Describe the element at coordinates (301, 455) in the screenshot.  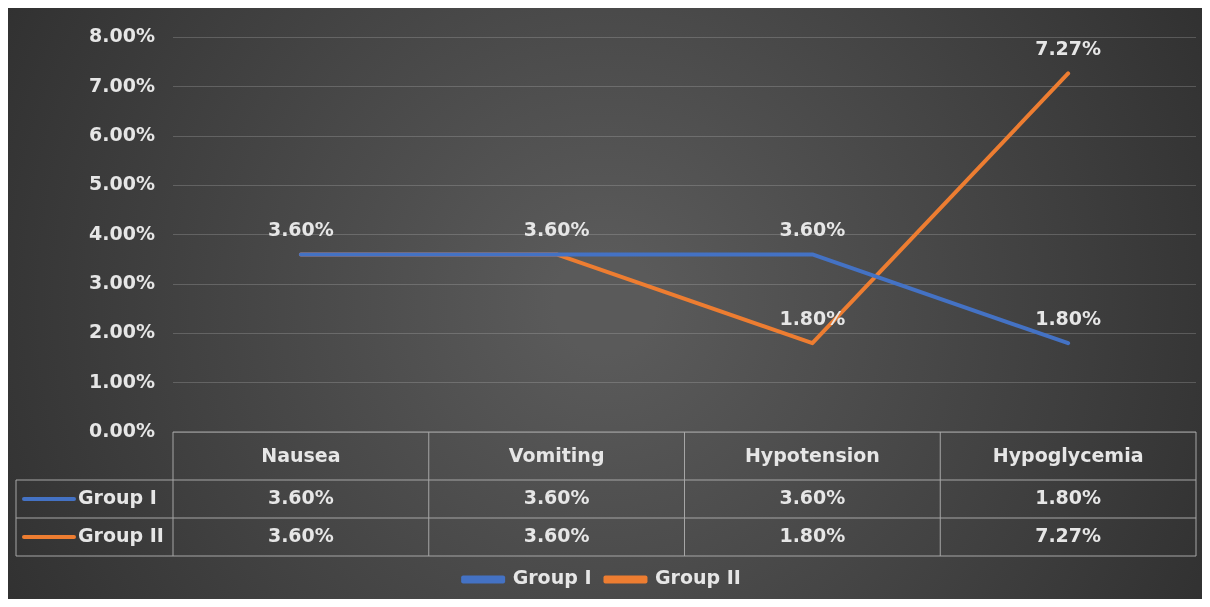
I see `x-tick-label: Nausea` at that location.